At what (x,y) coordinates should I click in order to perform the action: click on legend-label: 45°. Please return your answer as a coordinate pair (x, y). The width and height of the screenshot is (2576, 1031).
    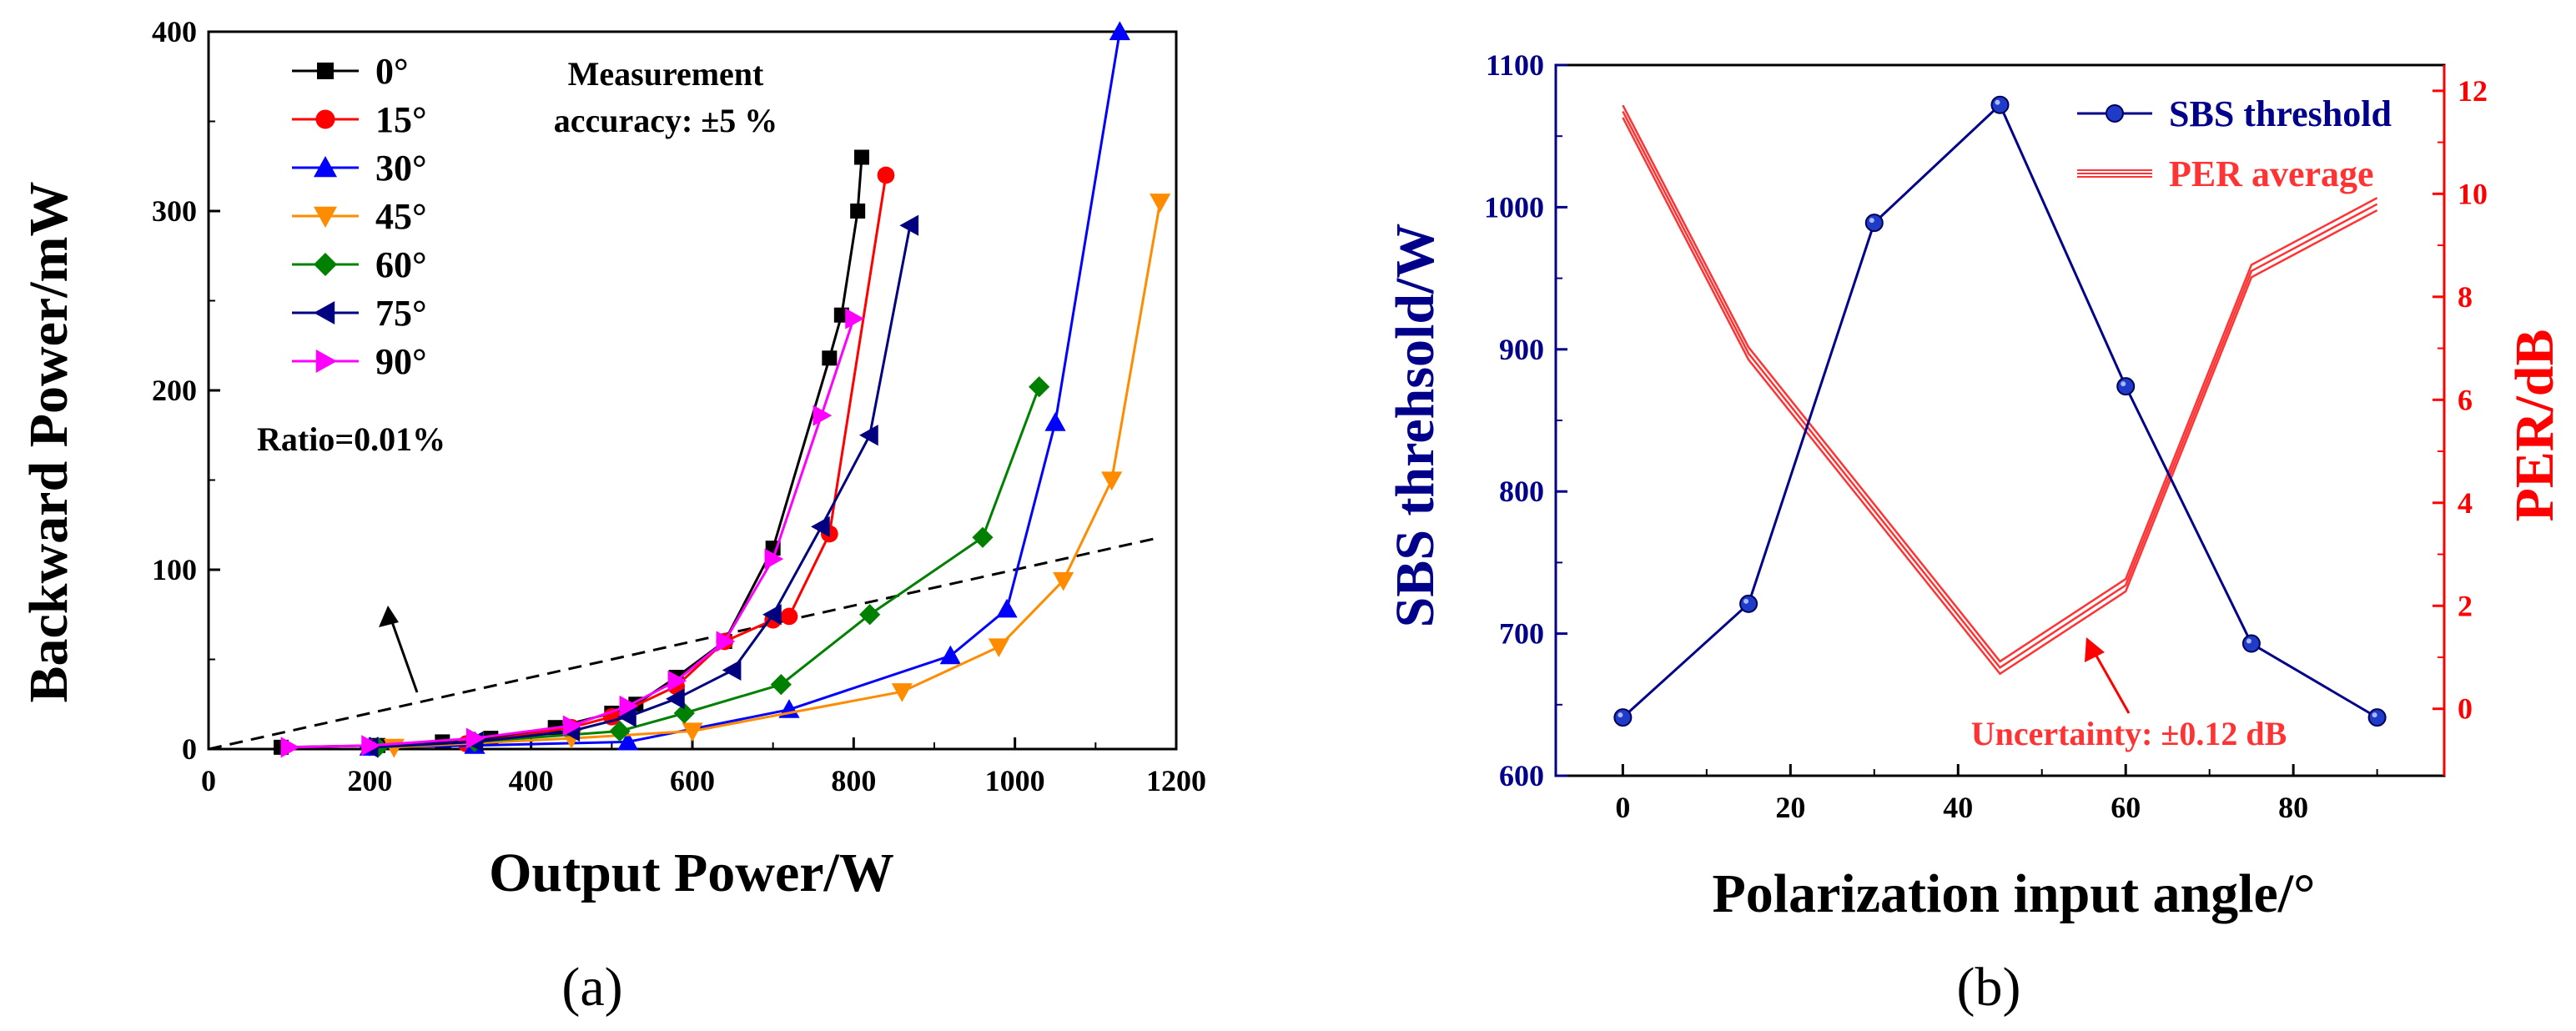
    Looking at the image, I should click on (401, 217).